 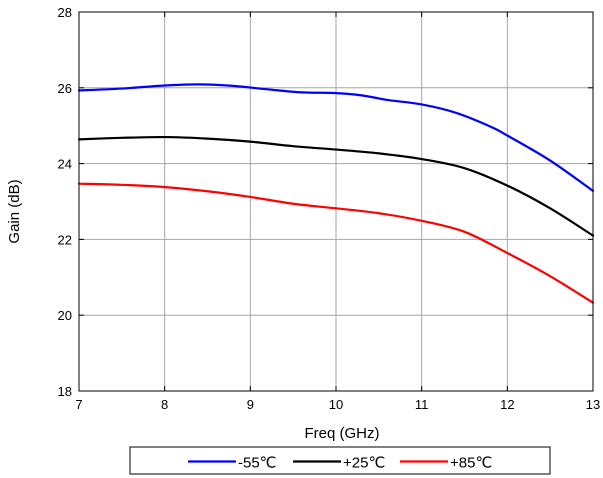 I want to click on x-axis-label: Freq (GHz), so click(x=342, y=433).